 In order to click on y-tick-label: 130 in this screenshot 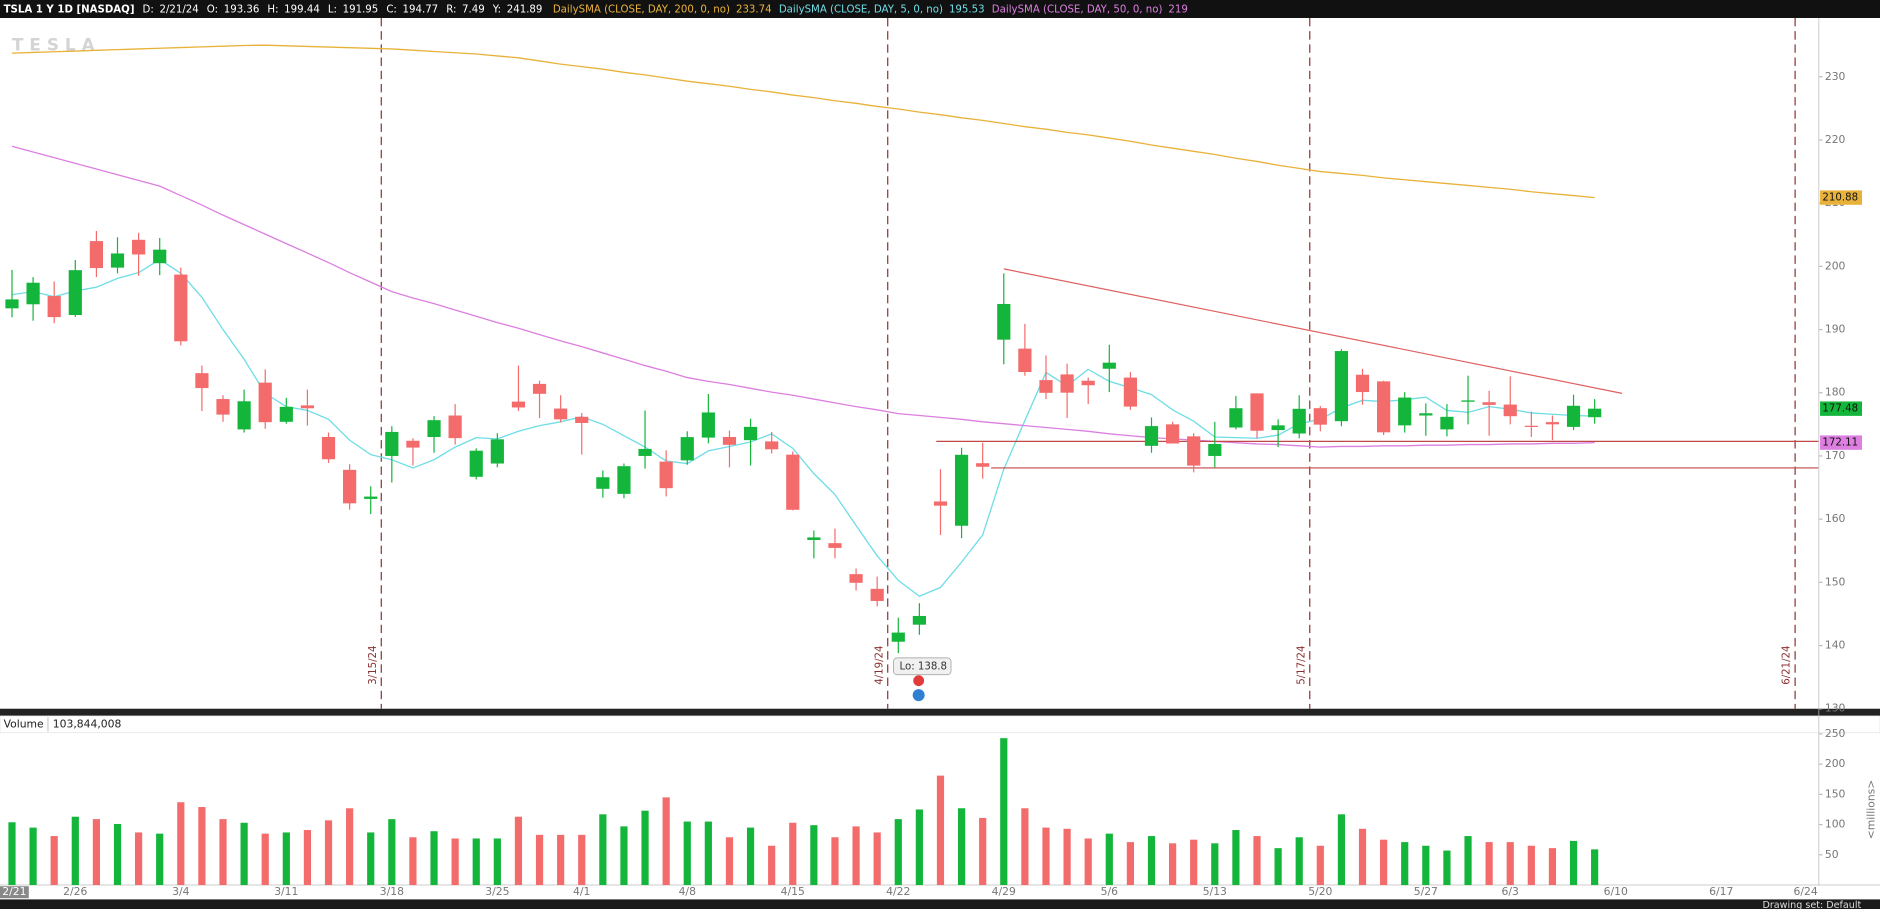, I will do `click(1835, 708)`.